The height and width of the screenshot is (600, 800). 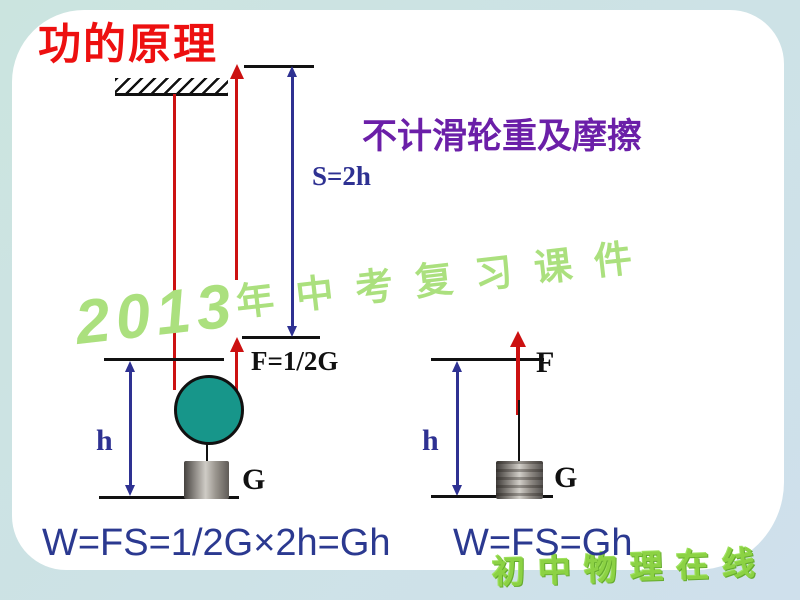 I want to click on lift-height-line-right, so click(x=487, y=359).